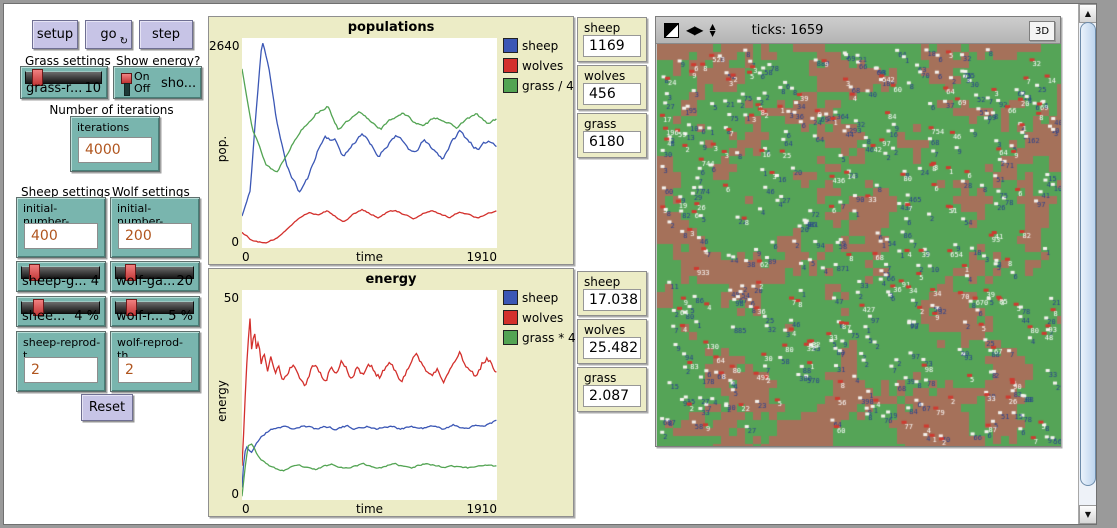  Describe the element at coordinates (391, 27) in the screenshot. I see `plot-title: populations` at that location.